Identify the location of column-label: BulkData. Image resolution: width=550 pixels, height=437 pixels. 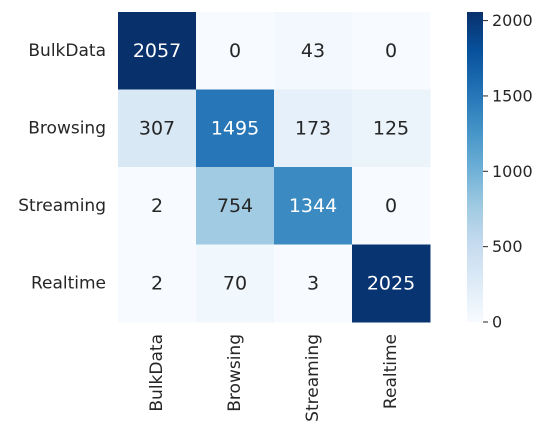
(157, 373).